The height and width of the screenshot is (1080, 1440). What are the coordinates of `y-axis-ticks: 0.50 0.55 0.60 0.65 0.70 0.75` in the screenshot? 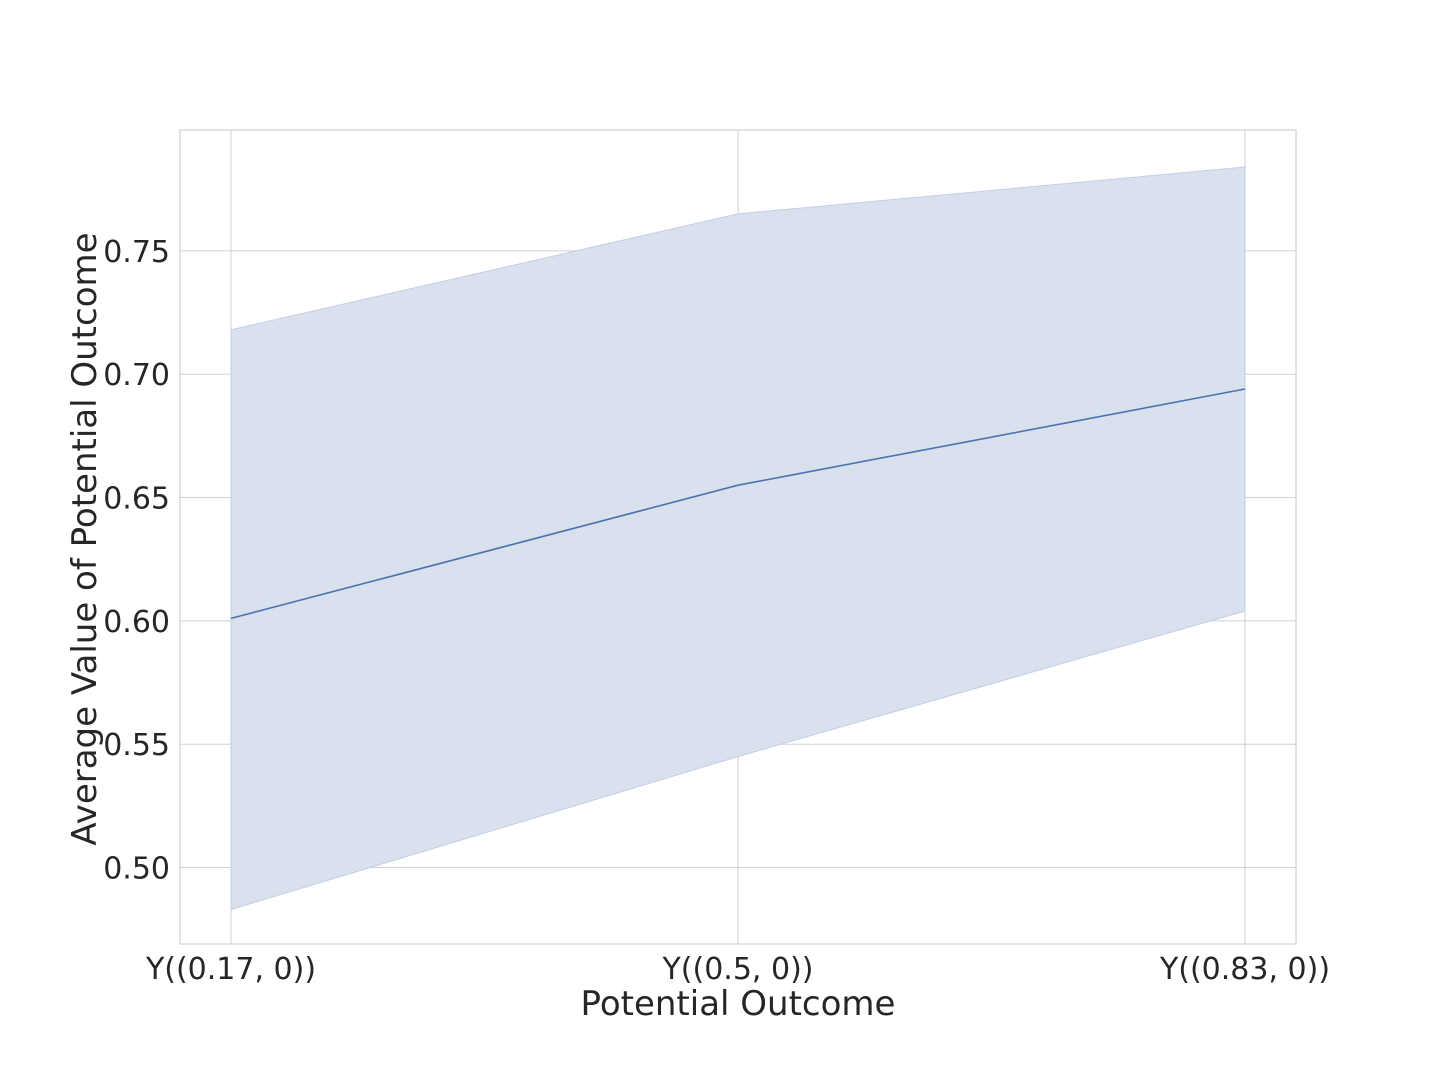 It's located at (136, 561).